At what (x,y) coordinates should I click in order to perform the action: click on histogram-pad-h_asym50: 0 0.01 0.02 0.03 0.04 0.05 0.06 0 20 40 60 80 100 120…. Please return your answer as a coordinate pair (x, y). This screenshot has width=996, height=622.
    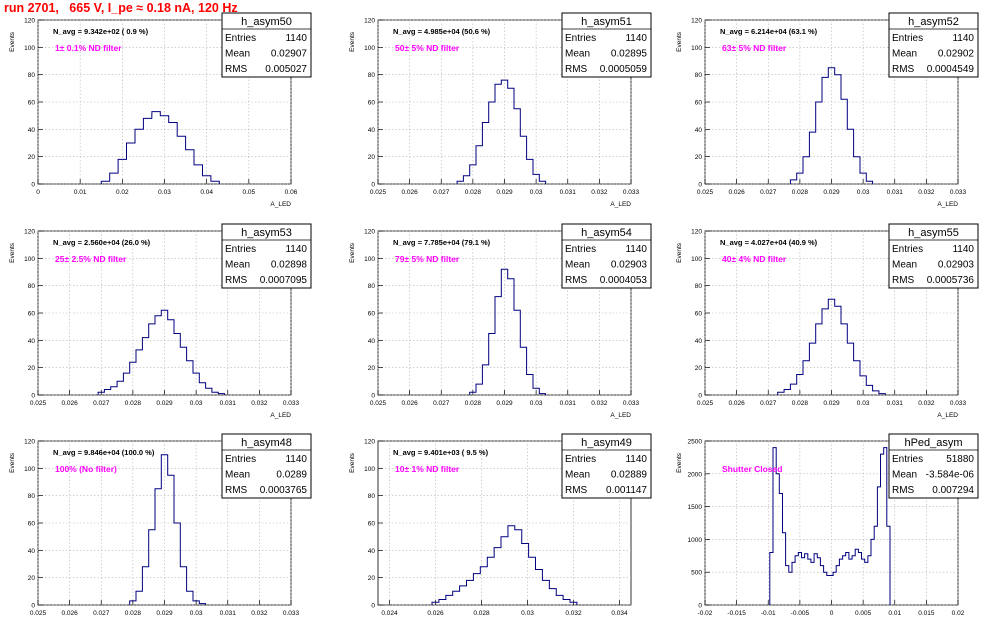
    Looking at the image, I should click on (160, 110).